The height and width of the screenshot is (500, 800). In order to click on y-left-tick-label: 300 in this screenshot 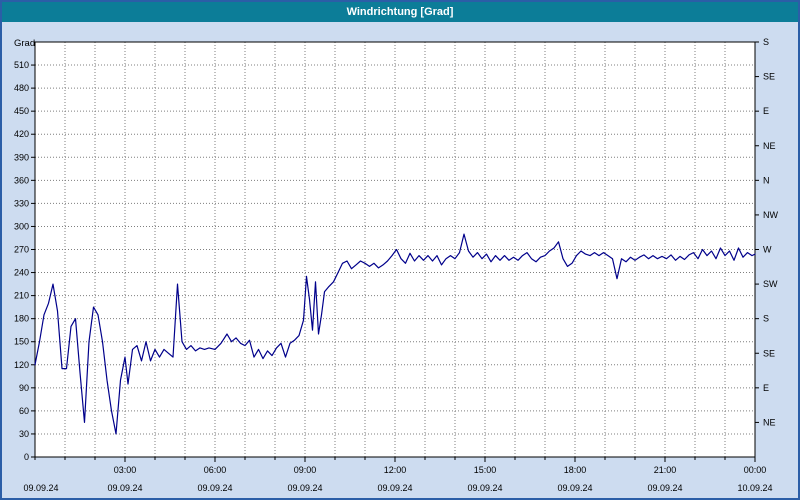, I will do `click(21, 226)`.